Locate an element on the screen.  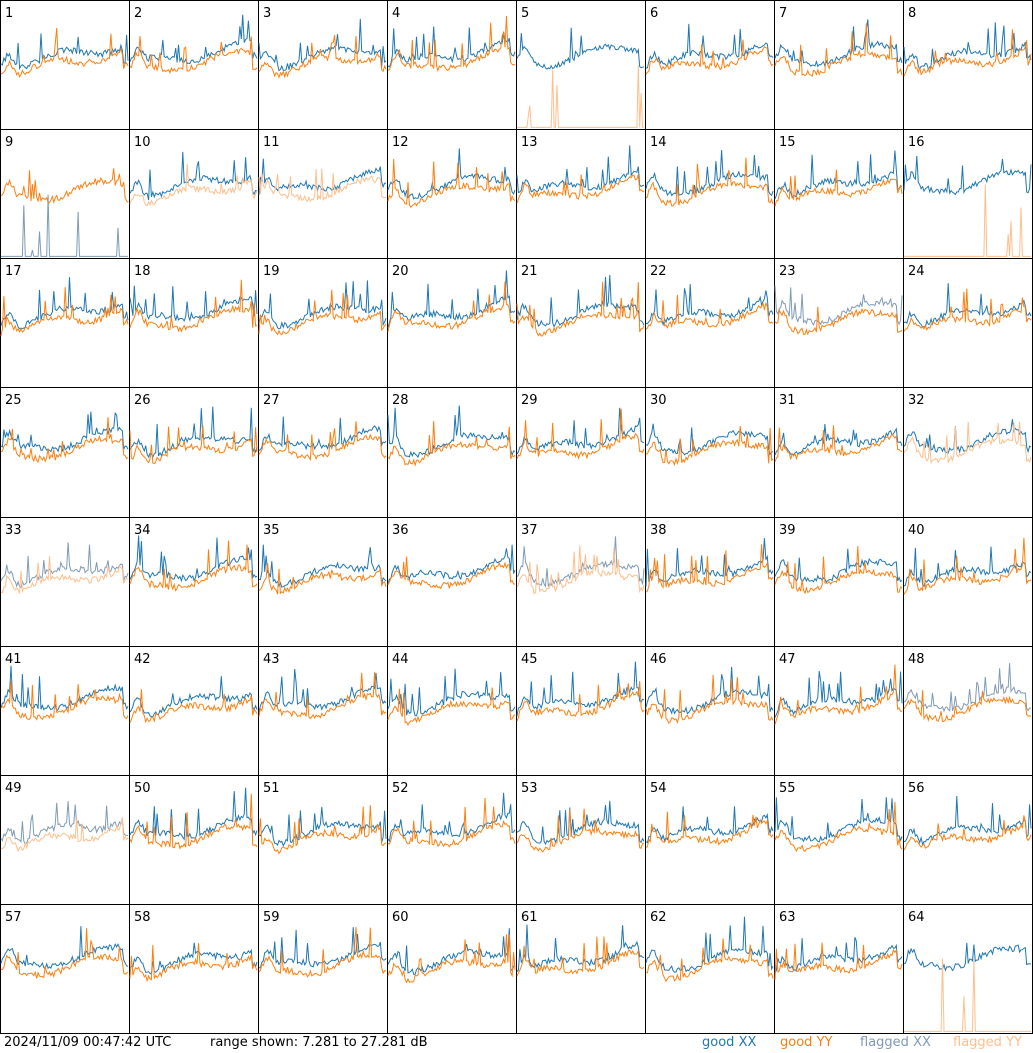
panel-label: 33 is located at coordinates (13, 530).